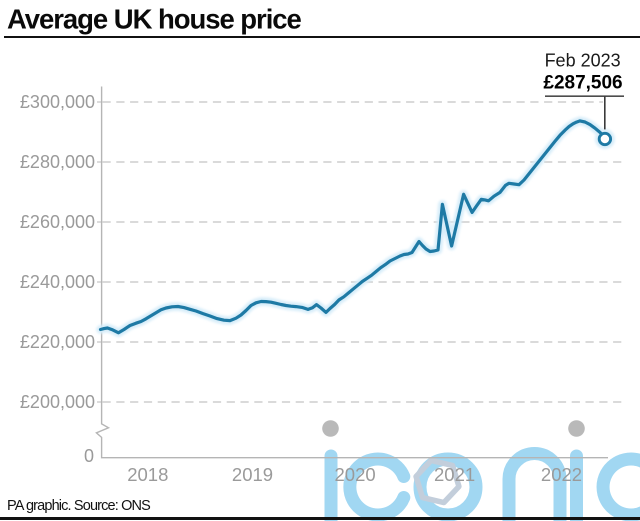 The height and width of the screenshot is (521, 640). Describe the element at coordinates (57, 102) in the screenshot. I see `svg-text: £300,000` at that location.